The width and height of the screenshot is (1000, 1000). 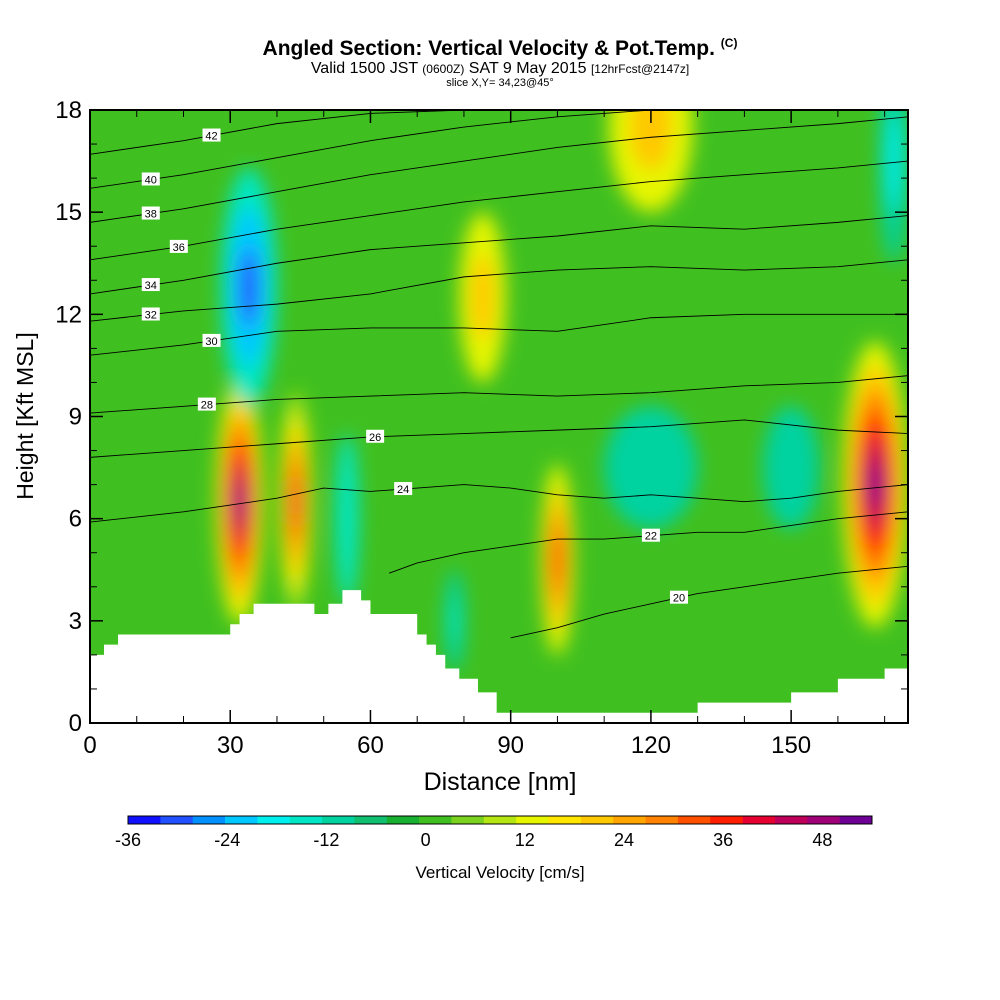 I want to click on colorbar-tick-label: 0, so click(x=426, y=840).